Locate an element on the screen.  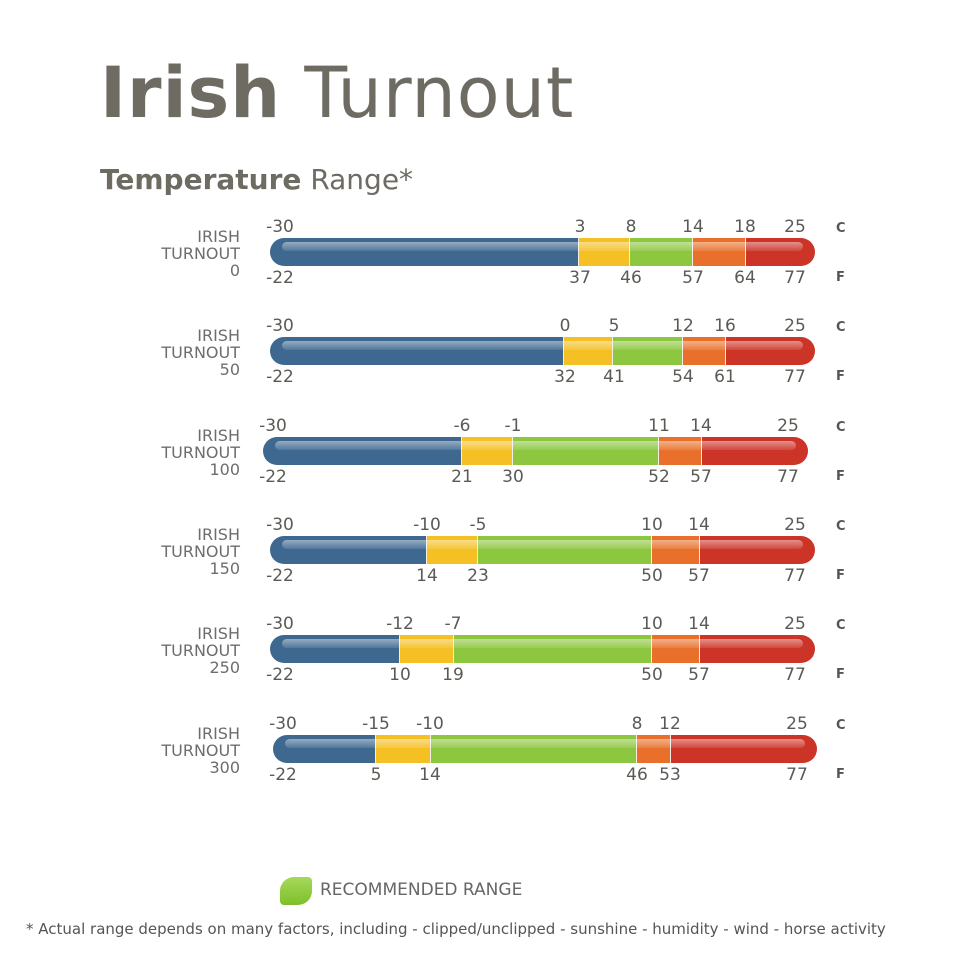
celsius-tick-label: 10 is located at coordinates (652, 525).